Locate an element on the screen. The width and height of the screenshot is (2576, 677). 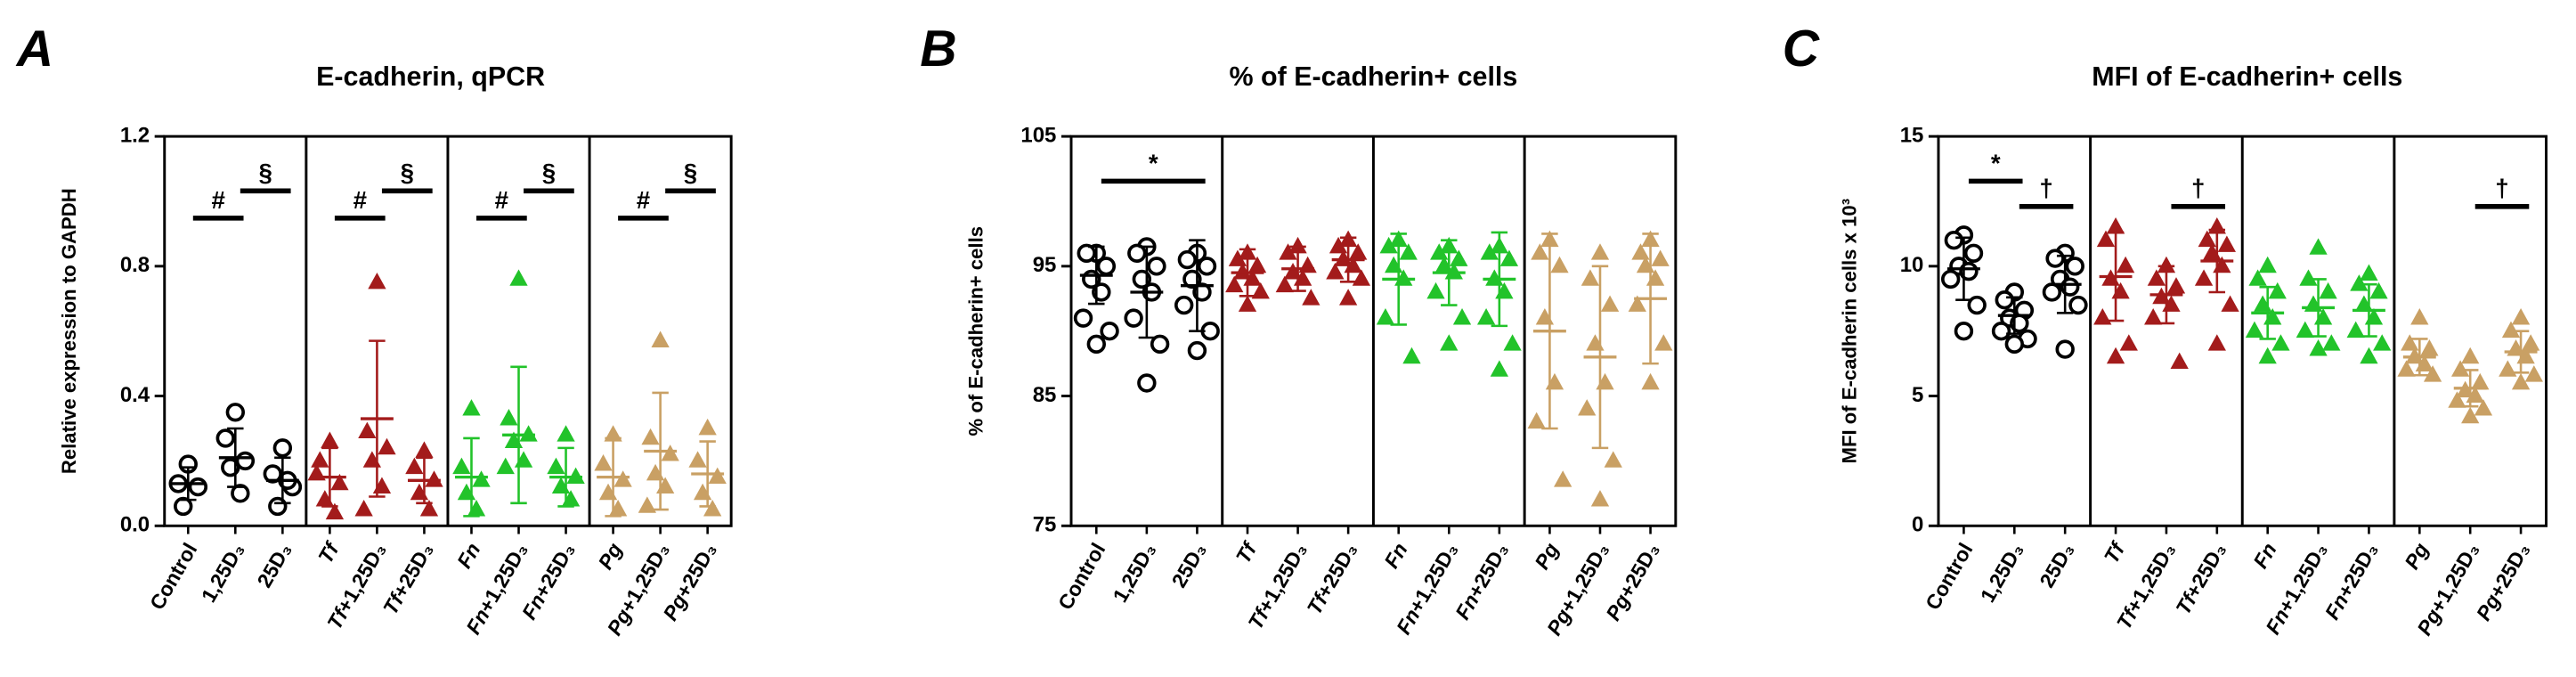
x-tick-label: Tf is located at coordinates (329, 552).